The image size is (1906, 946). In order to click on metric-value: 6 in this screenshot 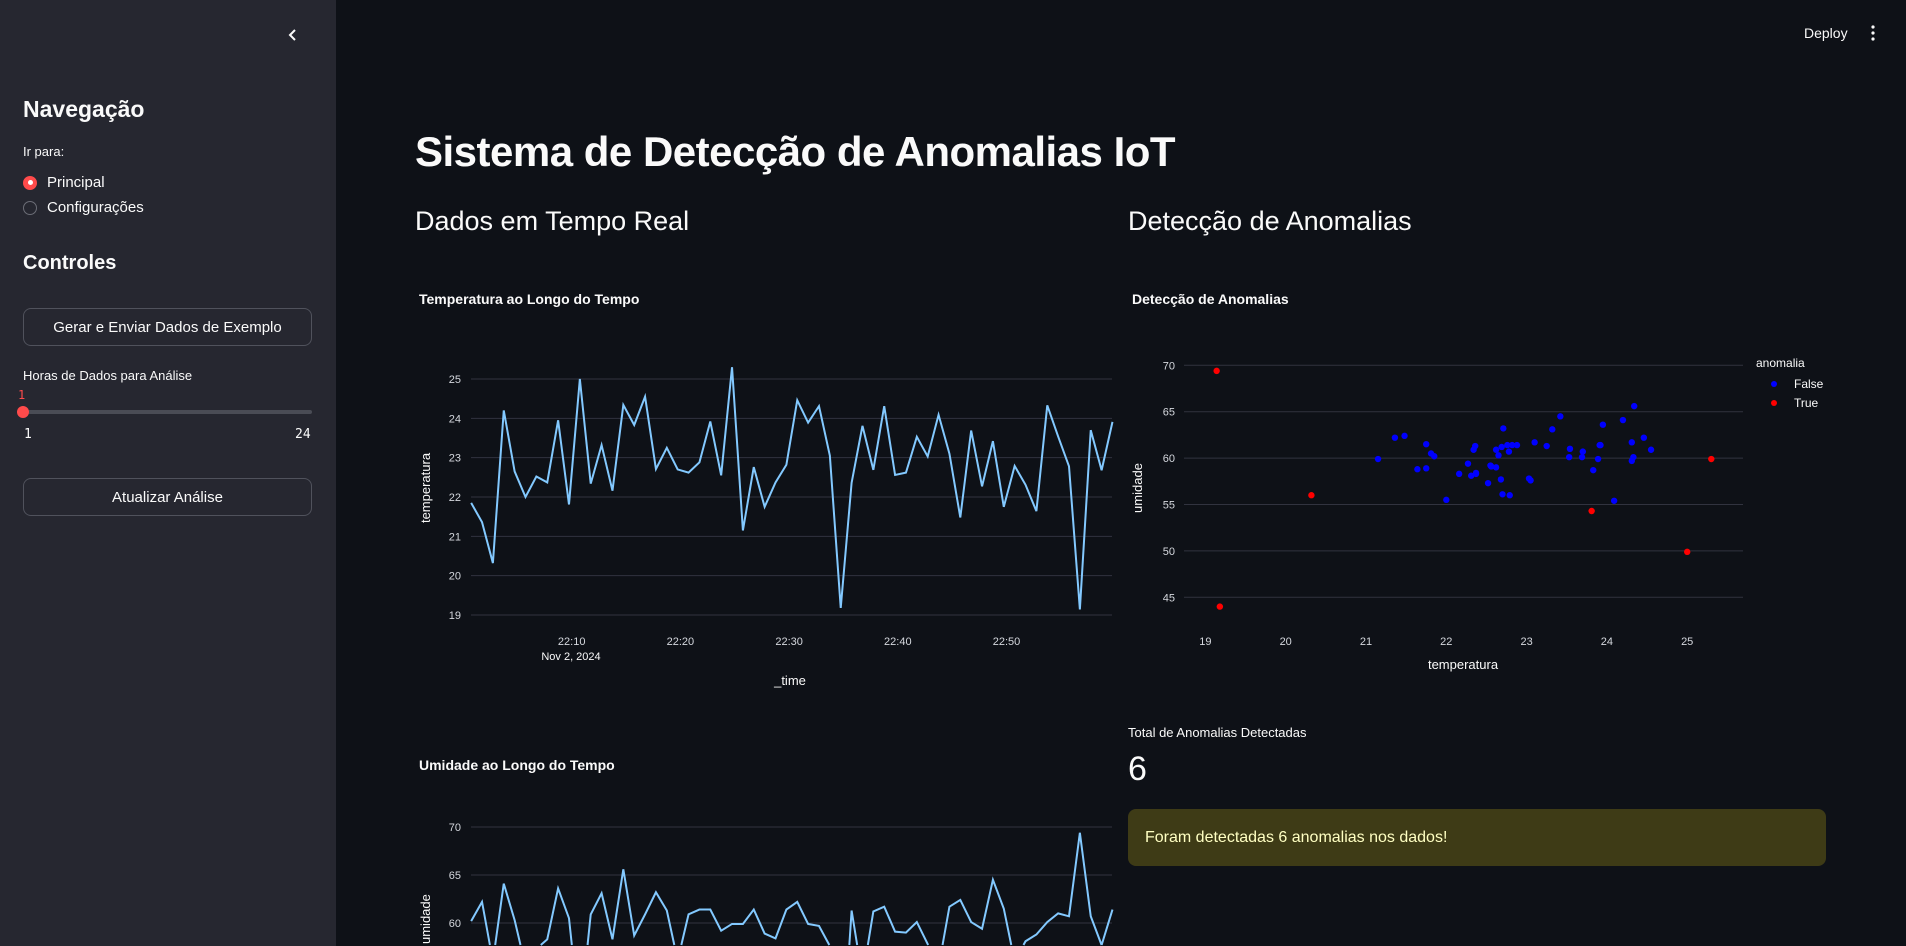, I will do `click(1137, 769)`.